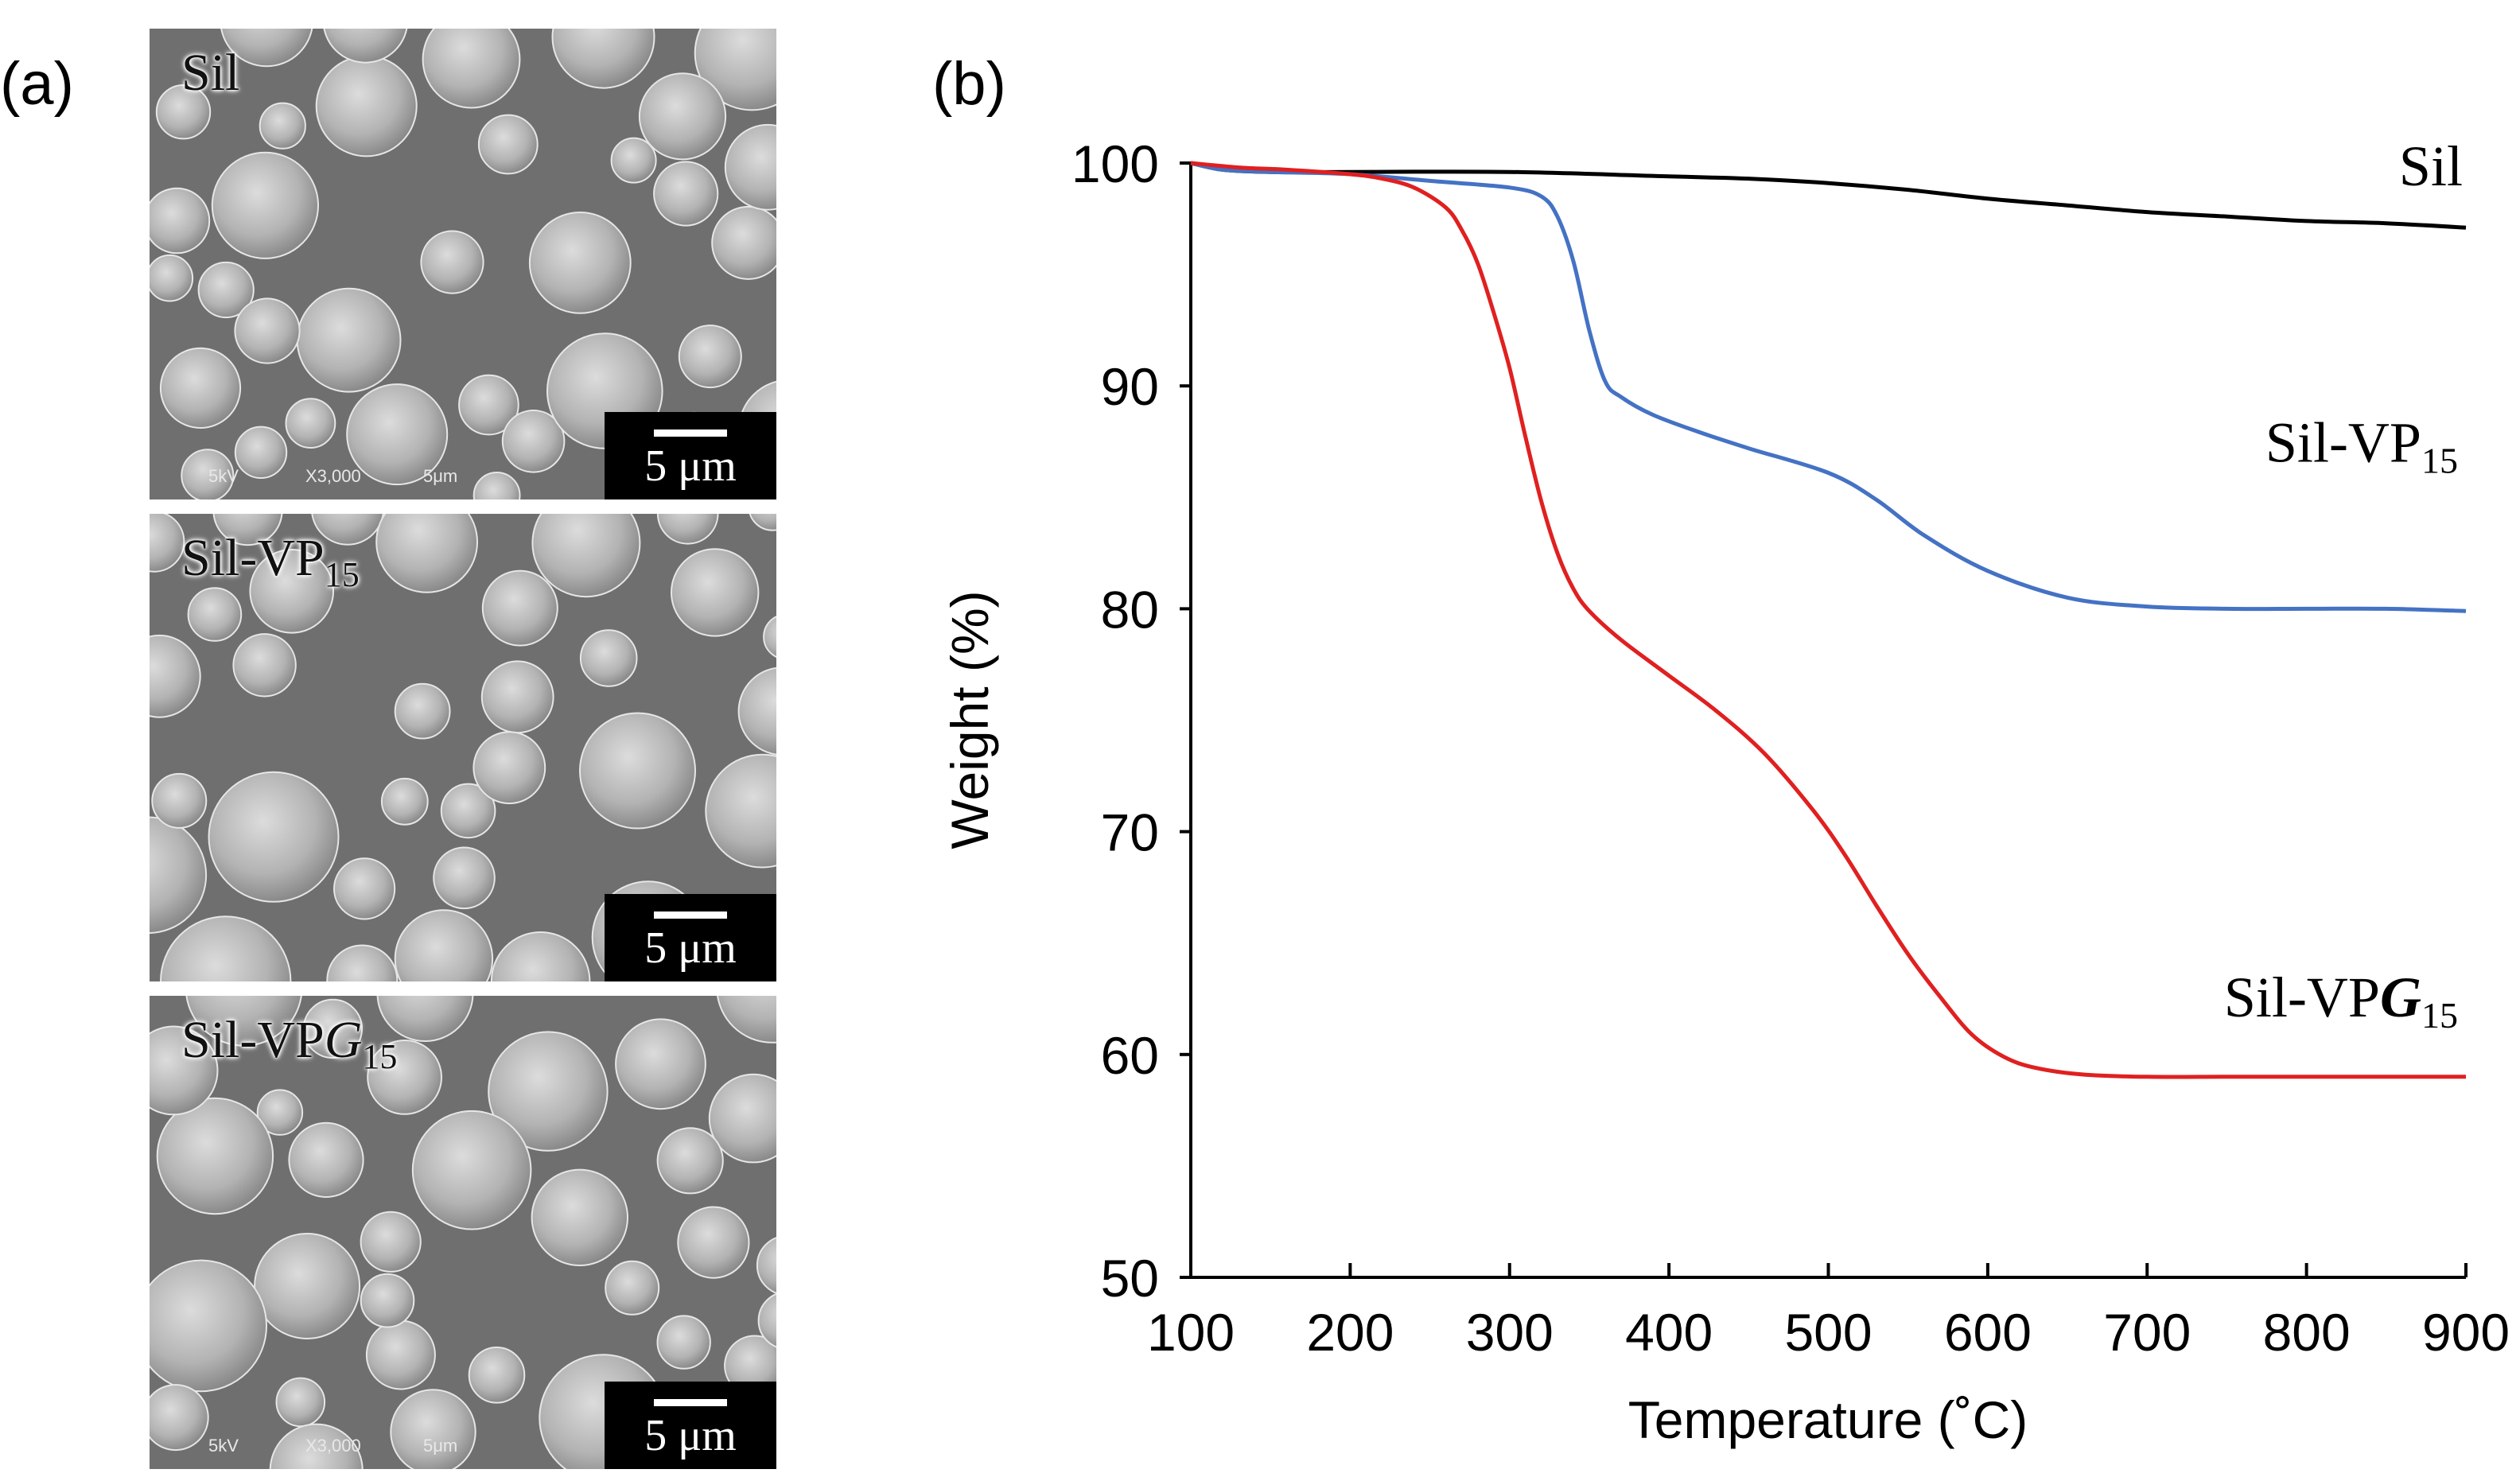 Image resolution: width=2520 pixels, height=1477 pixels. Describe the element at coordinates (1130, 832) in the screenshot. I see `y-tick-label: 70` at that location.